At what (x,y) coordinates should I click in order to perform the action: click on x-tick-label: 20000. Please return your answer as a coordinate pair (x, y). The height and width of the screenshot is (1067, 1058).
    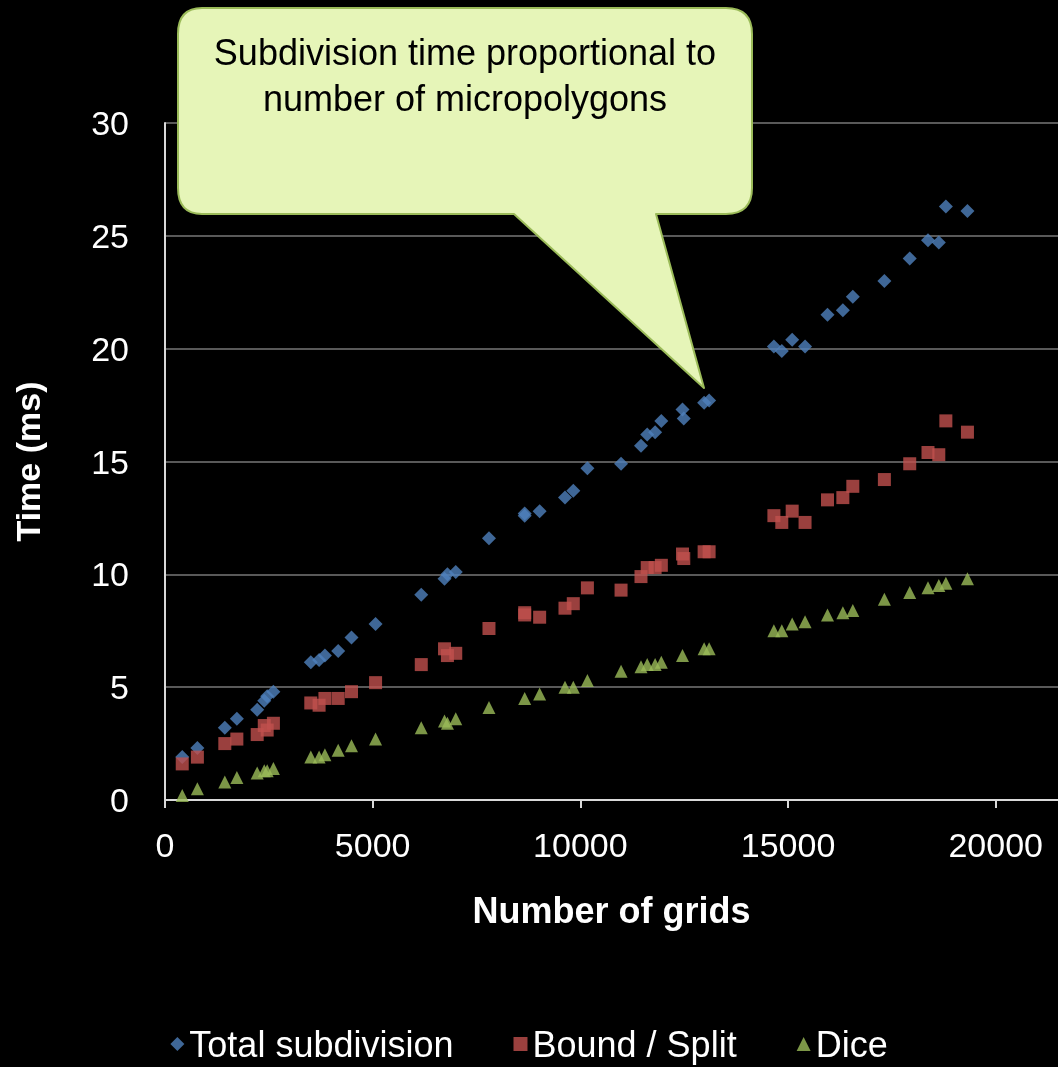
    Looking at the image, I should click on (995, 845).